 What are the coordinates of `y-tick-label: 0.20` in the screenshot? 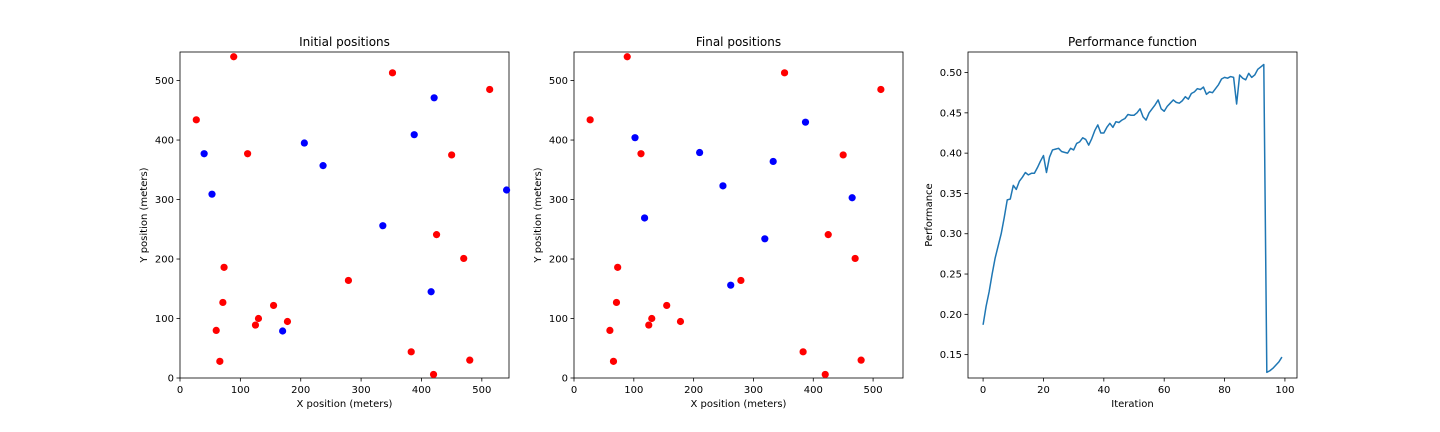 It's located at (951, 315).